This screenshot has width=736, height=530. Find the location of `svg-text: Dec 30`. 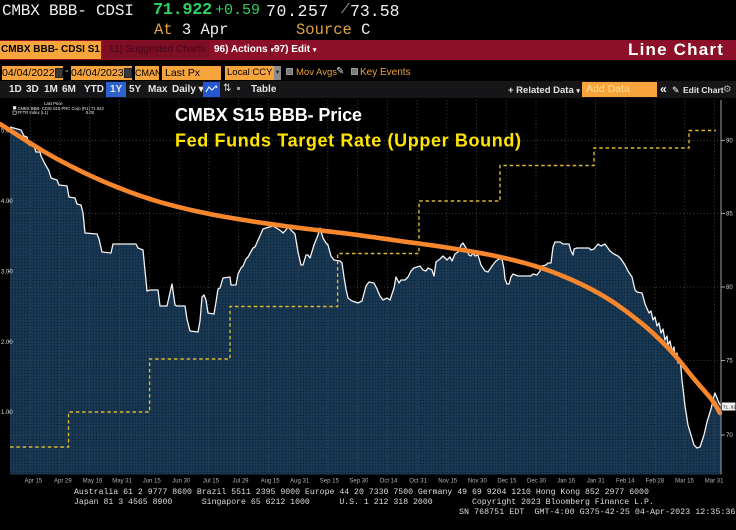

svg-text: Dec 30 is located at coordinates (537, 482).